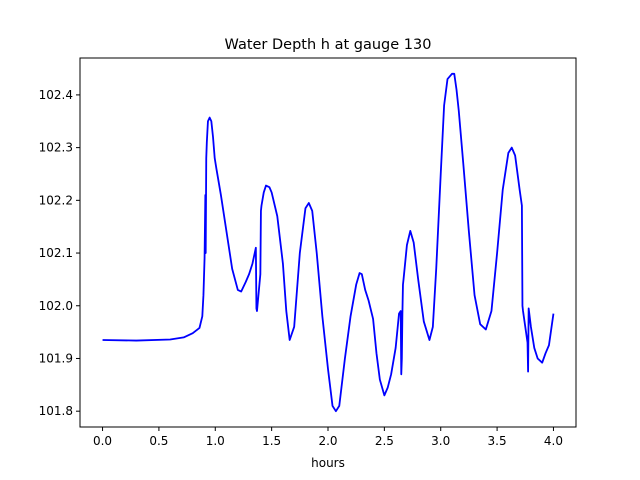 The image size is (640, 480). What do you see at coordinates (102, 441) in the screenshot?
I see `x-tick-label: 0.0` at bounding box center [102, 441].